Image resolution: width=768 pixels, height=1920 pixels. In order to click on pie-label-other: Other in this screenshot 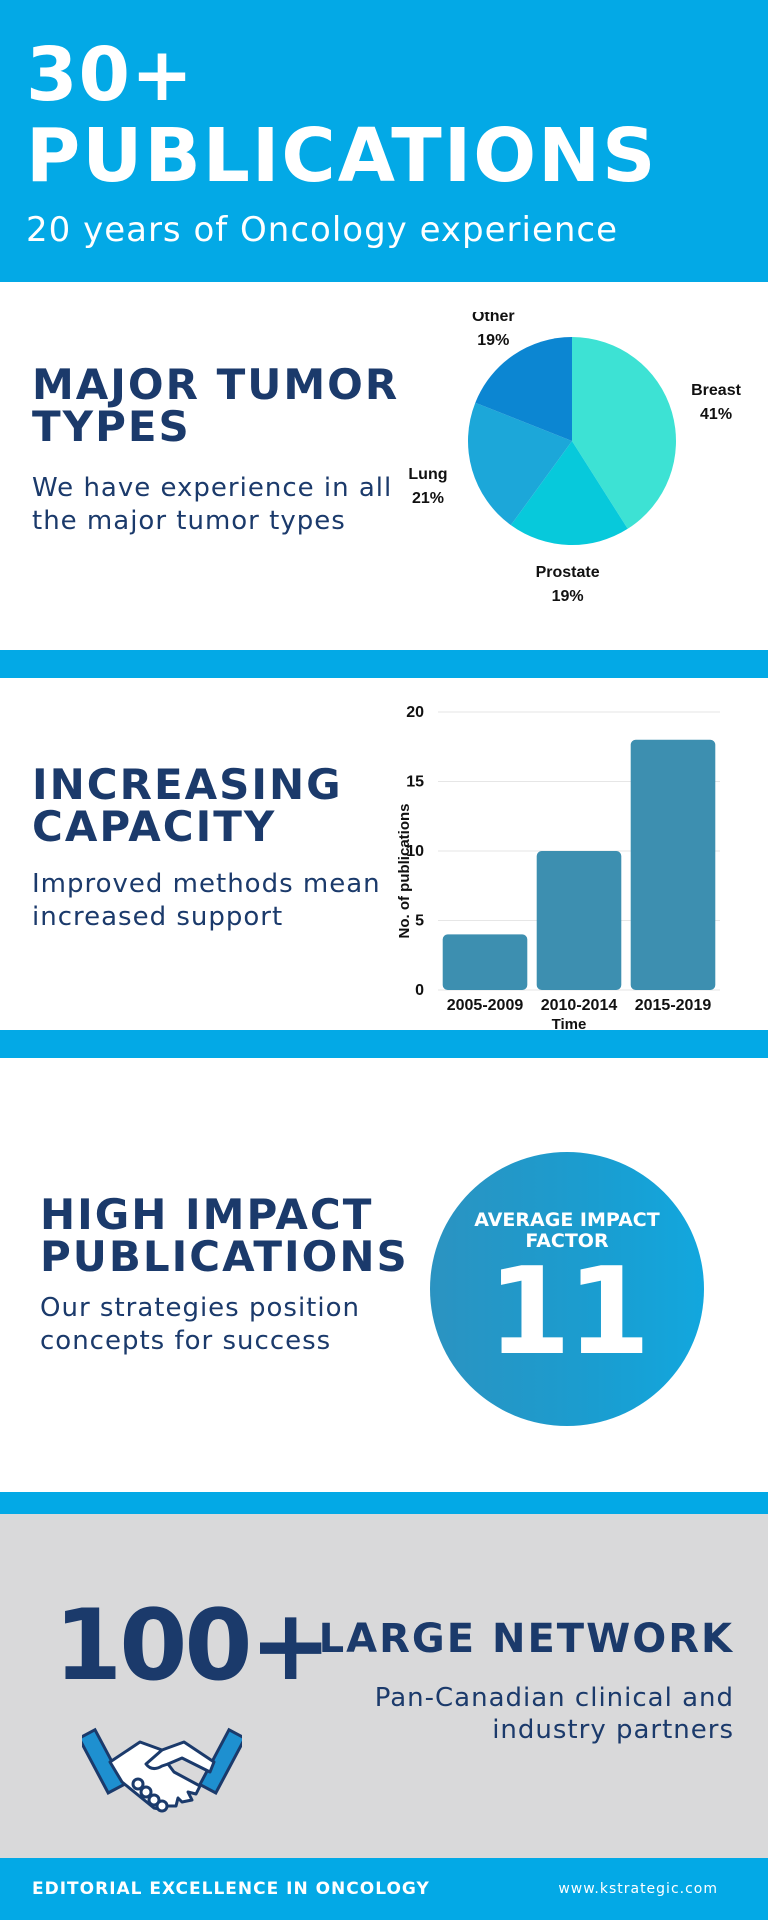, I will do `click(493, 318)`.